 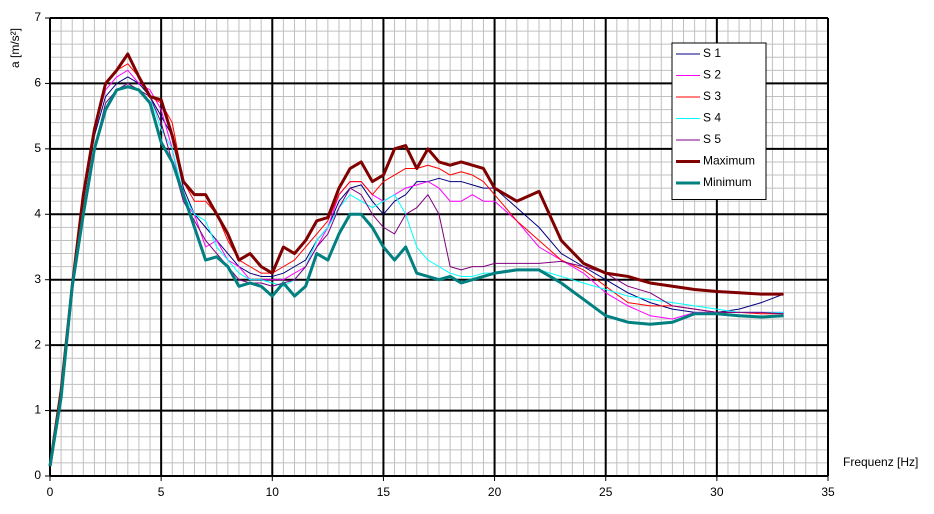 I want to click on x-tick-label: 30, so click(x=717, y=492).